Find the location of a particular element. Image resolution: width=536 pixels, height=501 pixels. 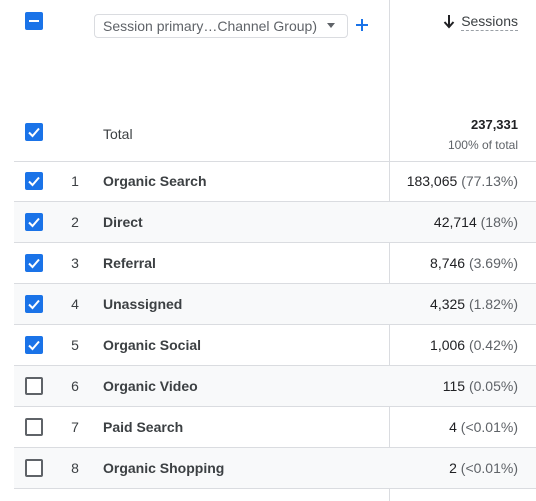

row-sessions-value: 2 (<0.01%) is located at coordinates (483, 468).